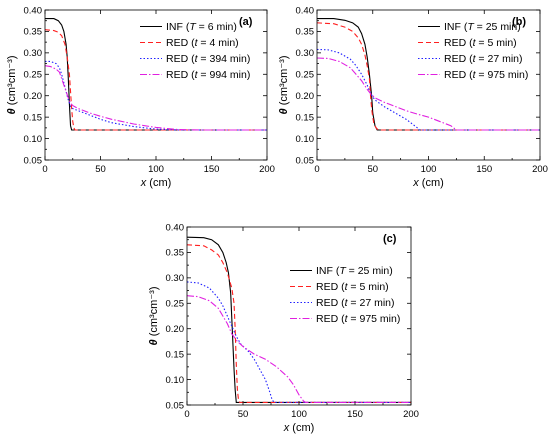 This screenshot has height=436, width=550. What do you see at coordinates (484, 169) in the screenshot?
I see `x-tick-label-b-3: 150` at bounding box center [484, 169].